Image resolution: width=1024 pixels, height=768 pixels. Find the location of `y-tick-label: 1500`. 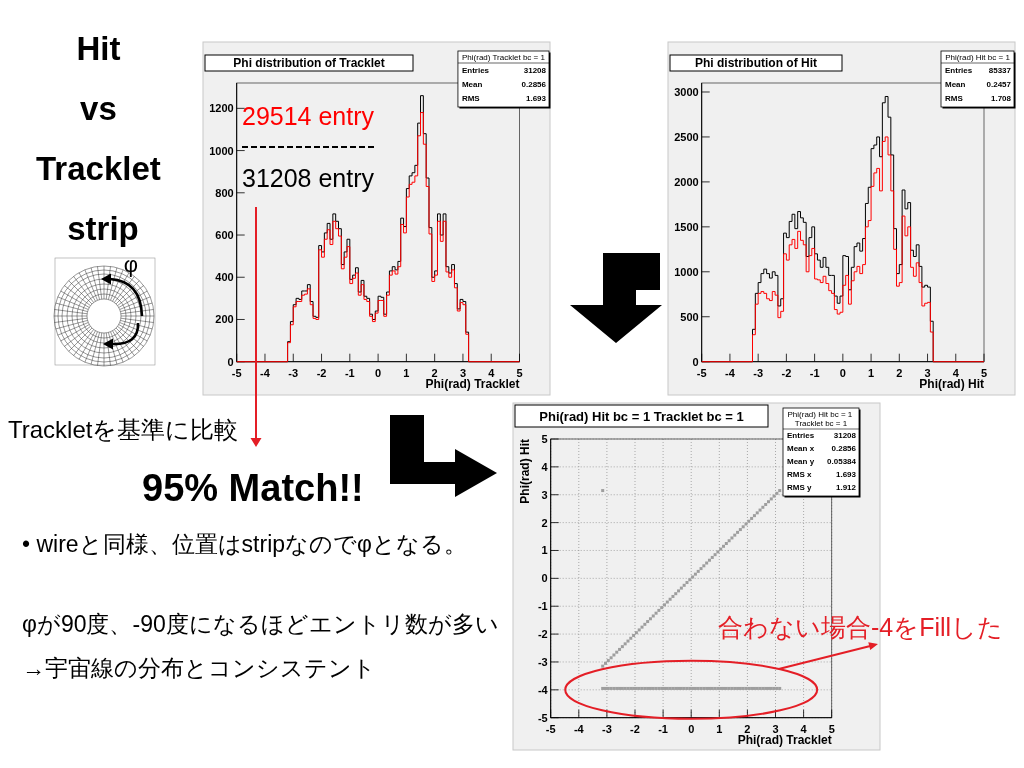

y-tick-label: 1500 is located at coordinates (686, 226).